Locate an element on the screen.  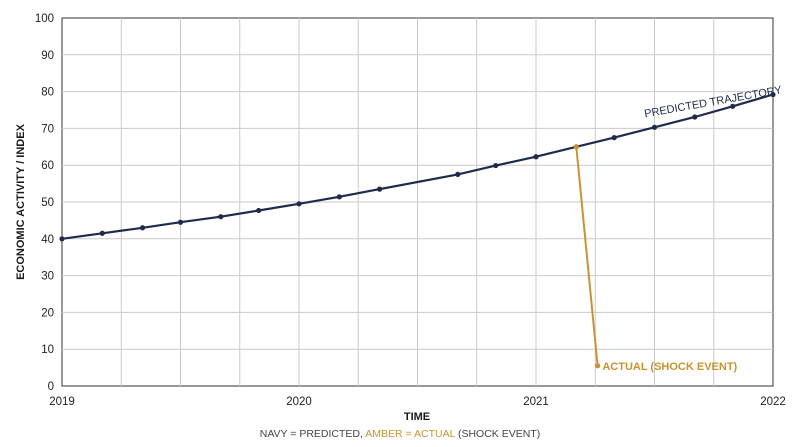
x-tick-label: 2019 is located at coordinates (62, 402).